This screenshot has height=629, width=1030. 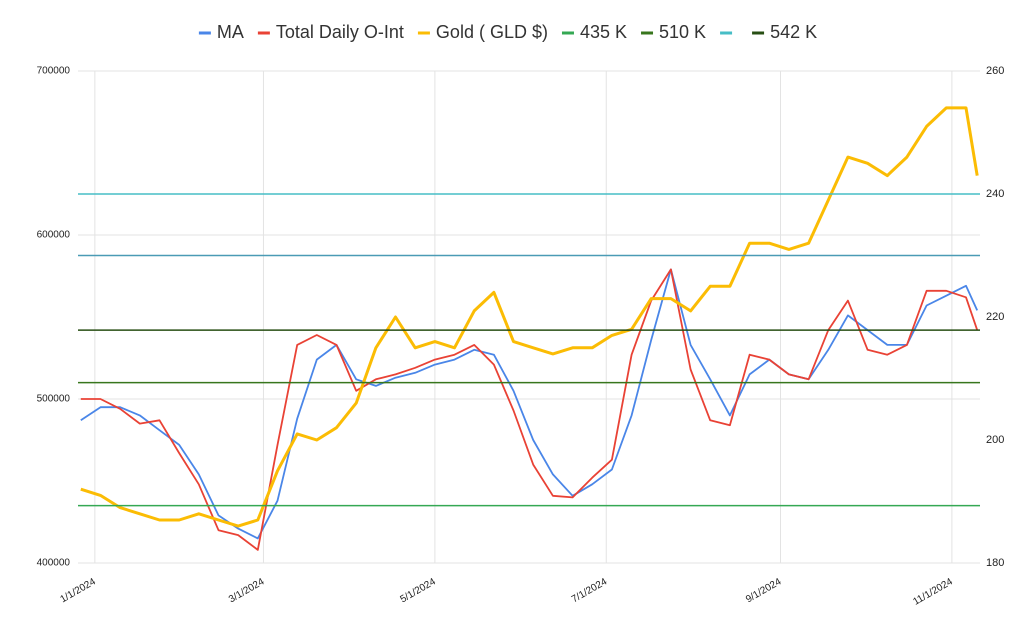 I want to click on x-tick-label: 7/1/2024, so click(x=590, y=590).